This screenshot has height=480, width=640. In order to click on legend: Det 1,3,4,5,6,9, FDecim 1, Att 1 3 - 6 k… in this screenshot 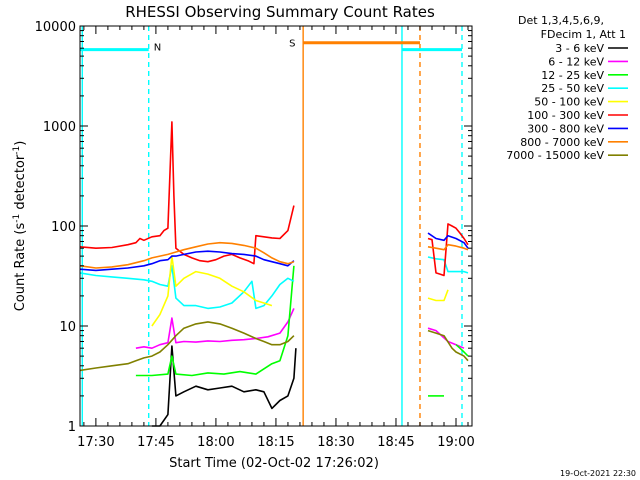, I will do `click(567, 88)`.